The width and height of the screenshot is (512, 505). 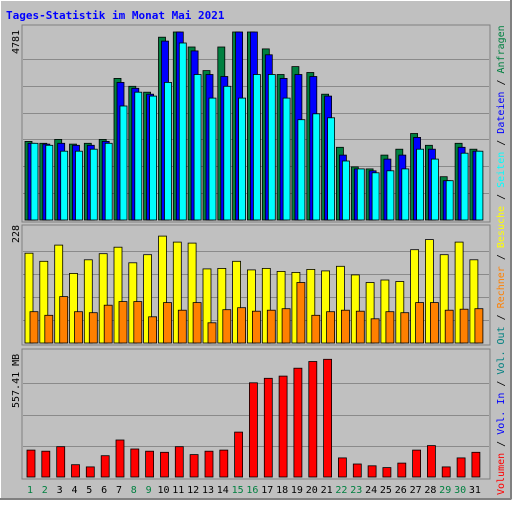 What do you see at coordinates (501, 197) in the screenshot?
I see `legend-sep-5: /` at bounding box center [501, 197].